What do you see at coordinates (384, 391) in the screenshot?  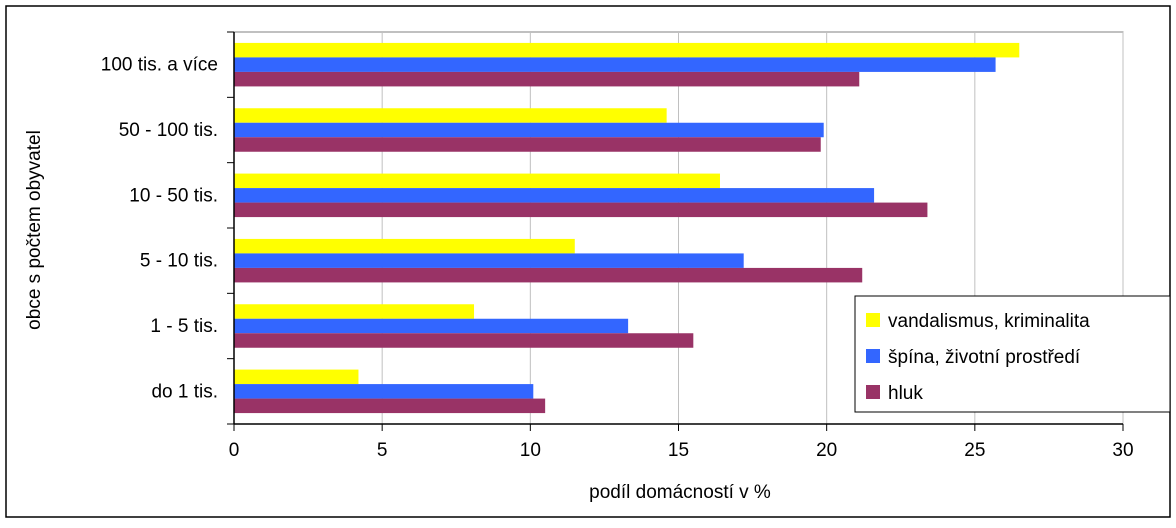 I see `bar-do-1-tis-p-na-ivotn-prost-ed` at bounding box center [384, 391].